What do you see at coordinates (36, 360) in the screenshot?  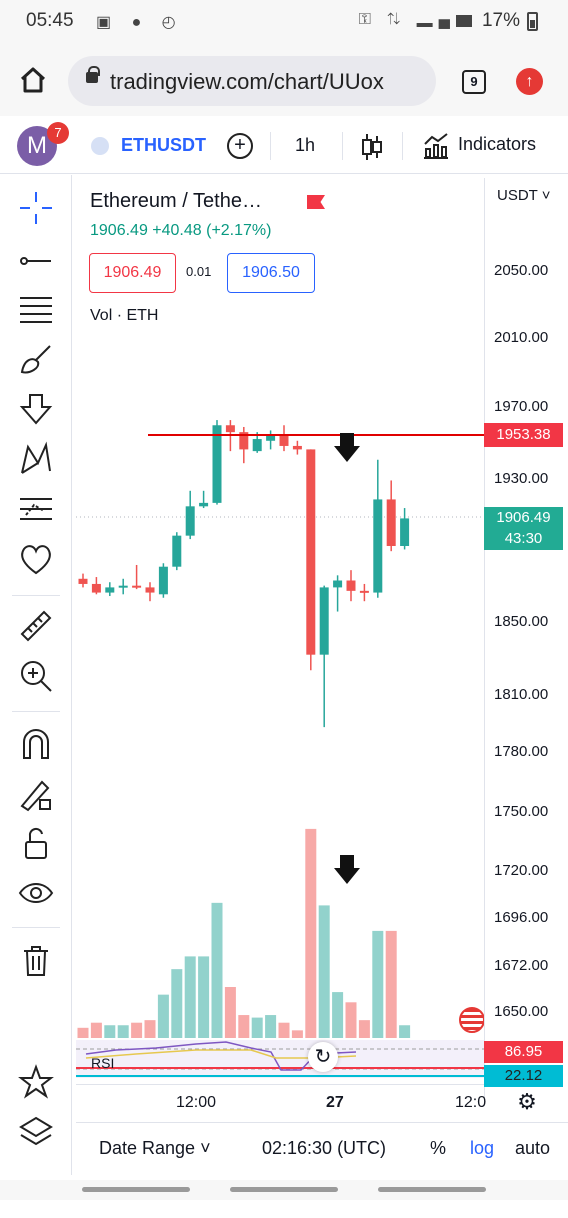 I see `brush-icon` at bounding box center [36, 360].